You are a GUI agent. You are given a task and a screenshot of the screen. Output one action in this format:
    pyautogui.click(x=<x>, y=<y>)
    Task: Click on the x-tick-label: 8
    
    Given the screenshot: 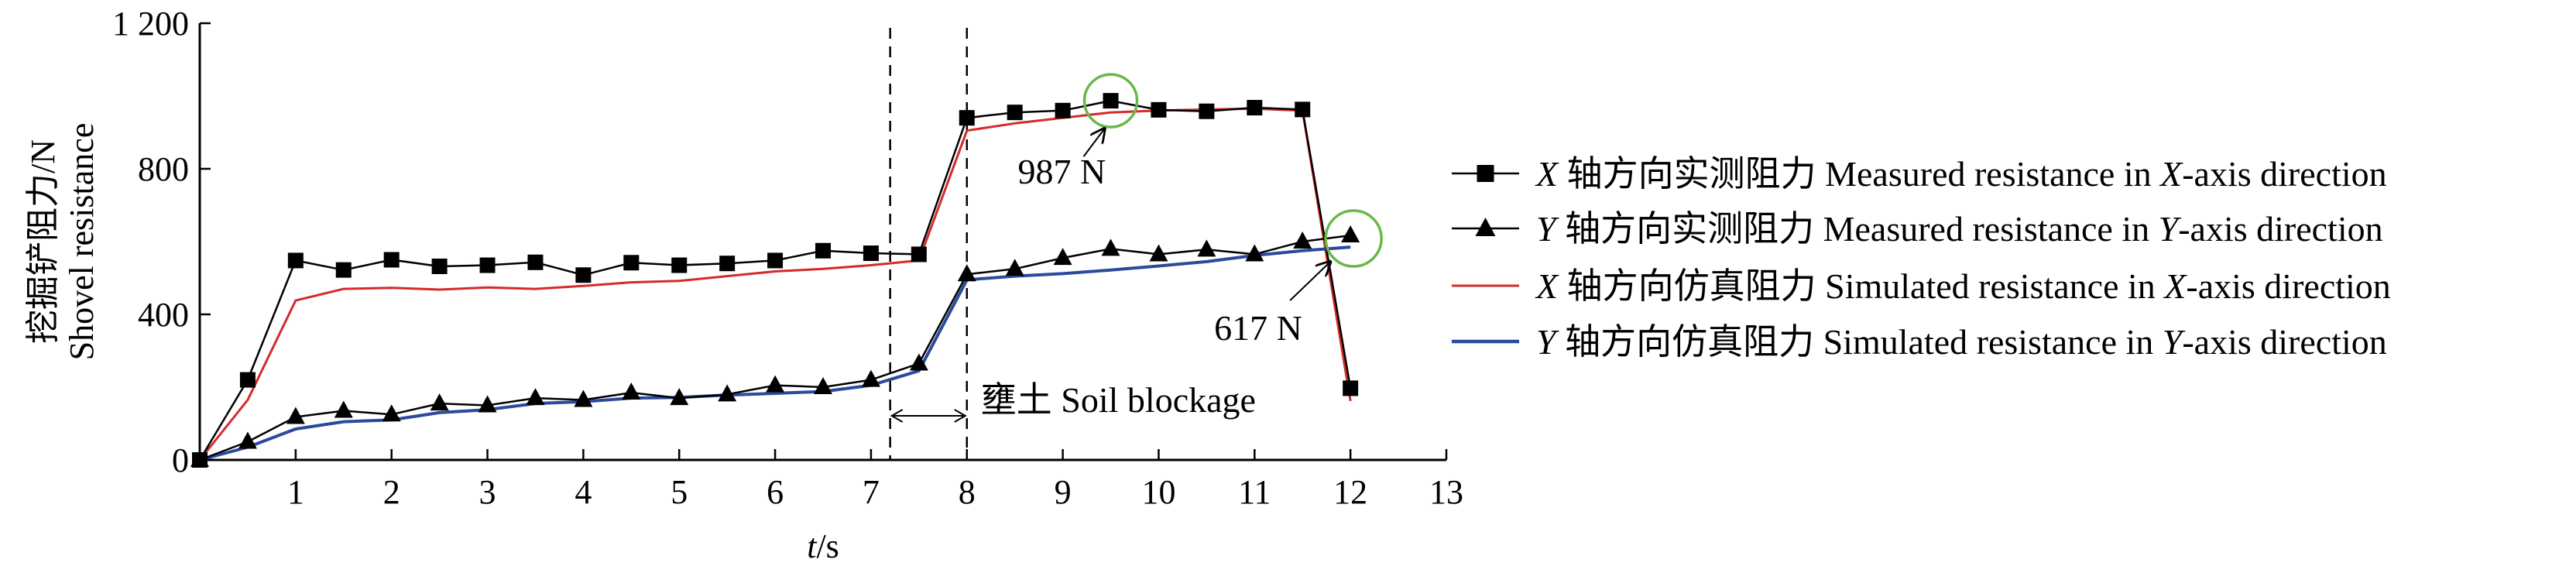 What is the action you would take?
    pyautogui.click(x=967, y=492)
    